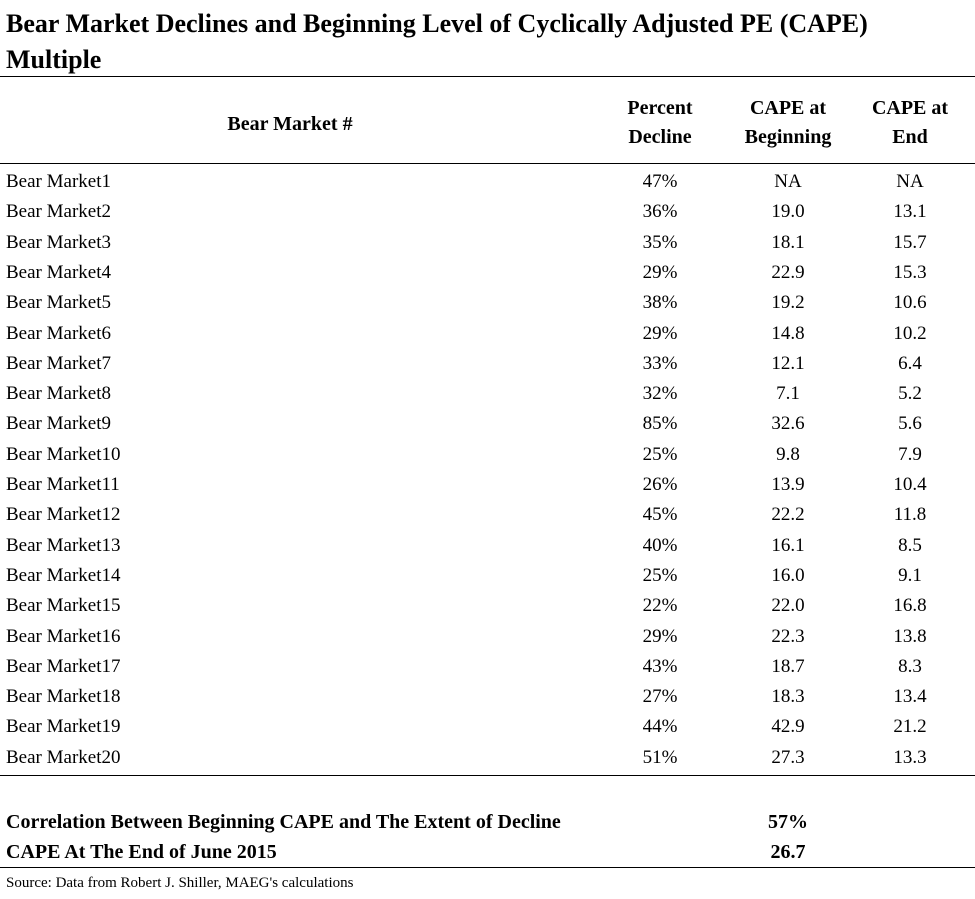 Image resolution: width=975 pixels, height=899 pixels. Describe the element at coordinates (788, 666) in the screenshot. I see `cell-begin: 18.7` at that location.